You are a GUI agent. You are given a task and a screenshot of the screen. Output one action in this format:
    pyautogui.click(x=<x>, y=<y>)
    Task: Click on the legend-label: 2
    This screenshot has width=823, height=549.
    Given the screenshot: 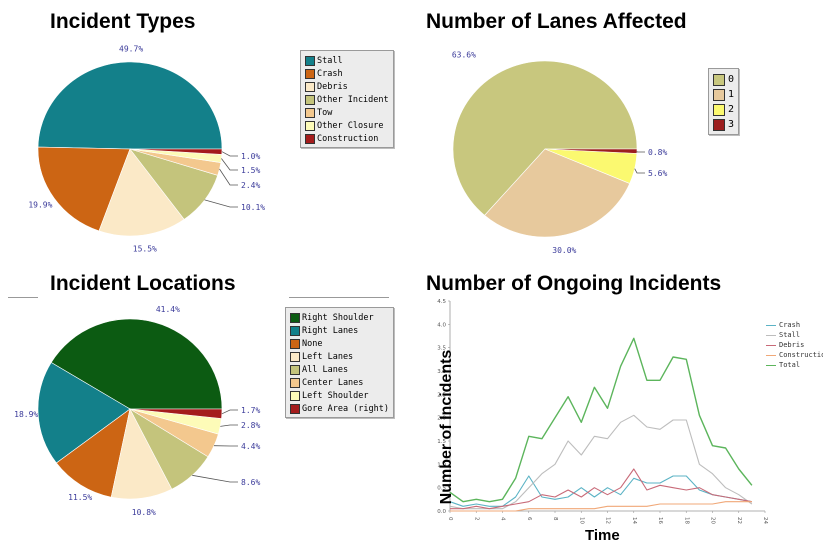 What is the action you would take?
    pyautogui.click(x=731, y=109)
    